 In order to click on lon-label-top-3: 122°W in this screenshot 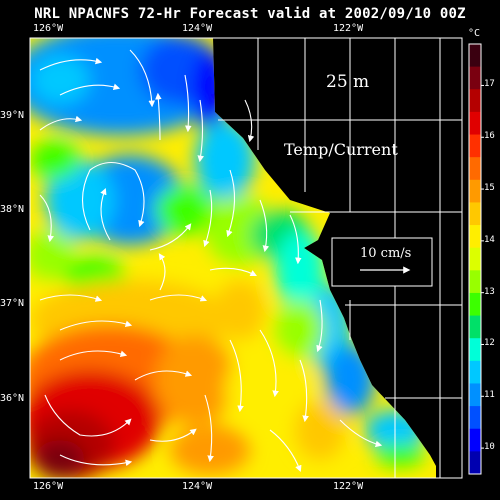, I will do `click(348, 28)`.